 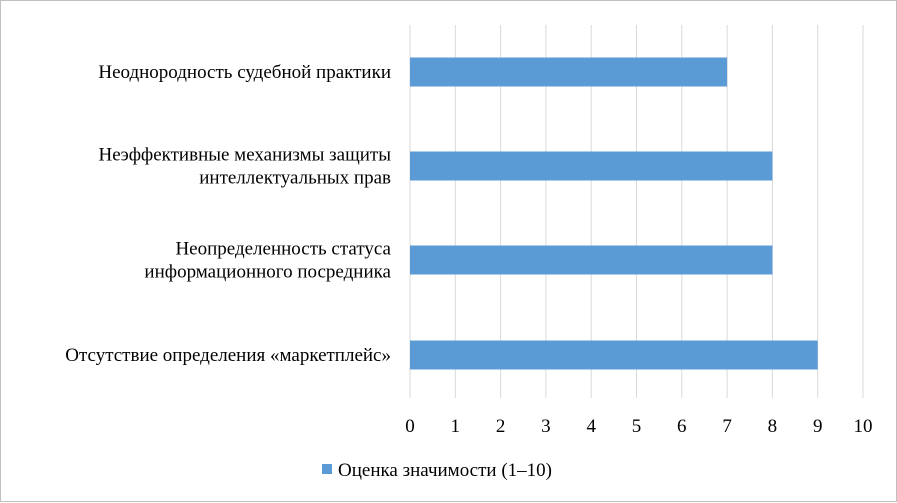 I want to click on x-tick-label: 5, so click(x=637, y=426).